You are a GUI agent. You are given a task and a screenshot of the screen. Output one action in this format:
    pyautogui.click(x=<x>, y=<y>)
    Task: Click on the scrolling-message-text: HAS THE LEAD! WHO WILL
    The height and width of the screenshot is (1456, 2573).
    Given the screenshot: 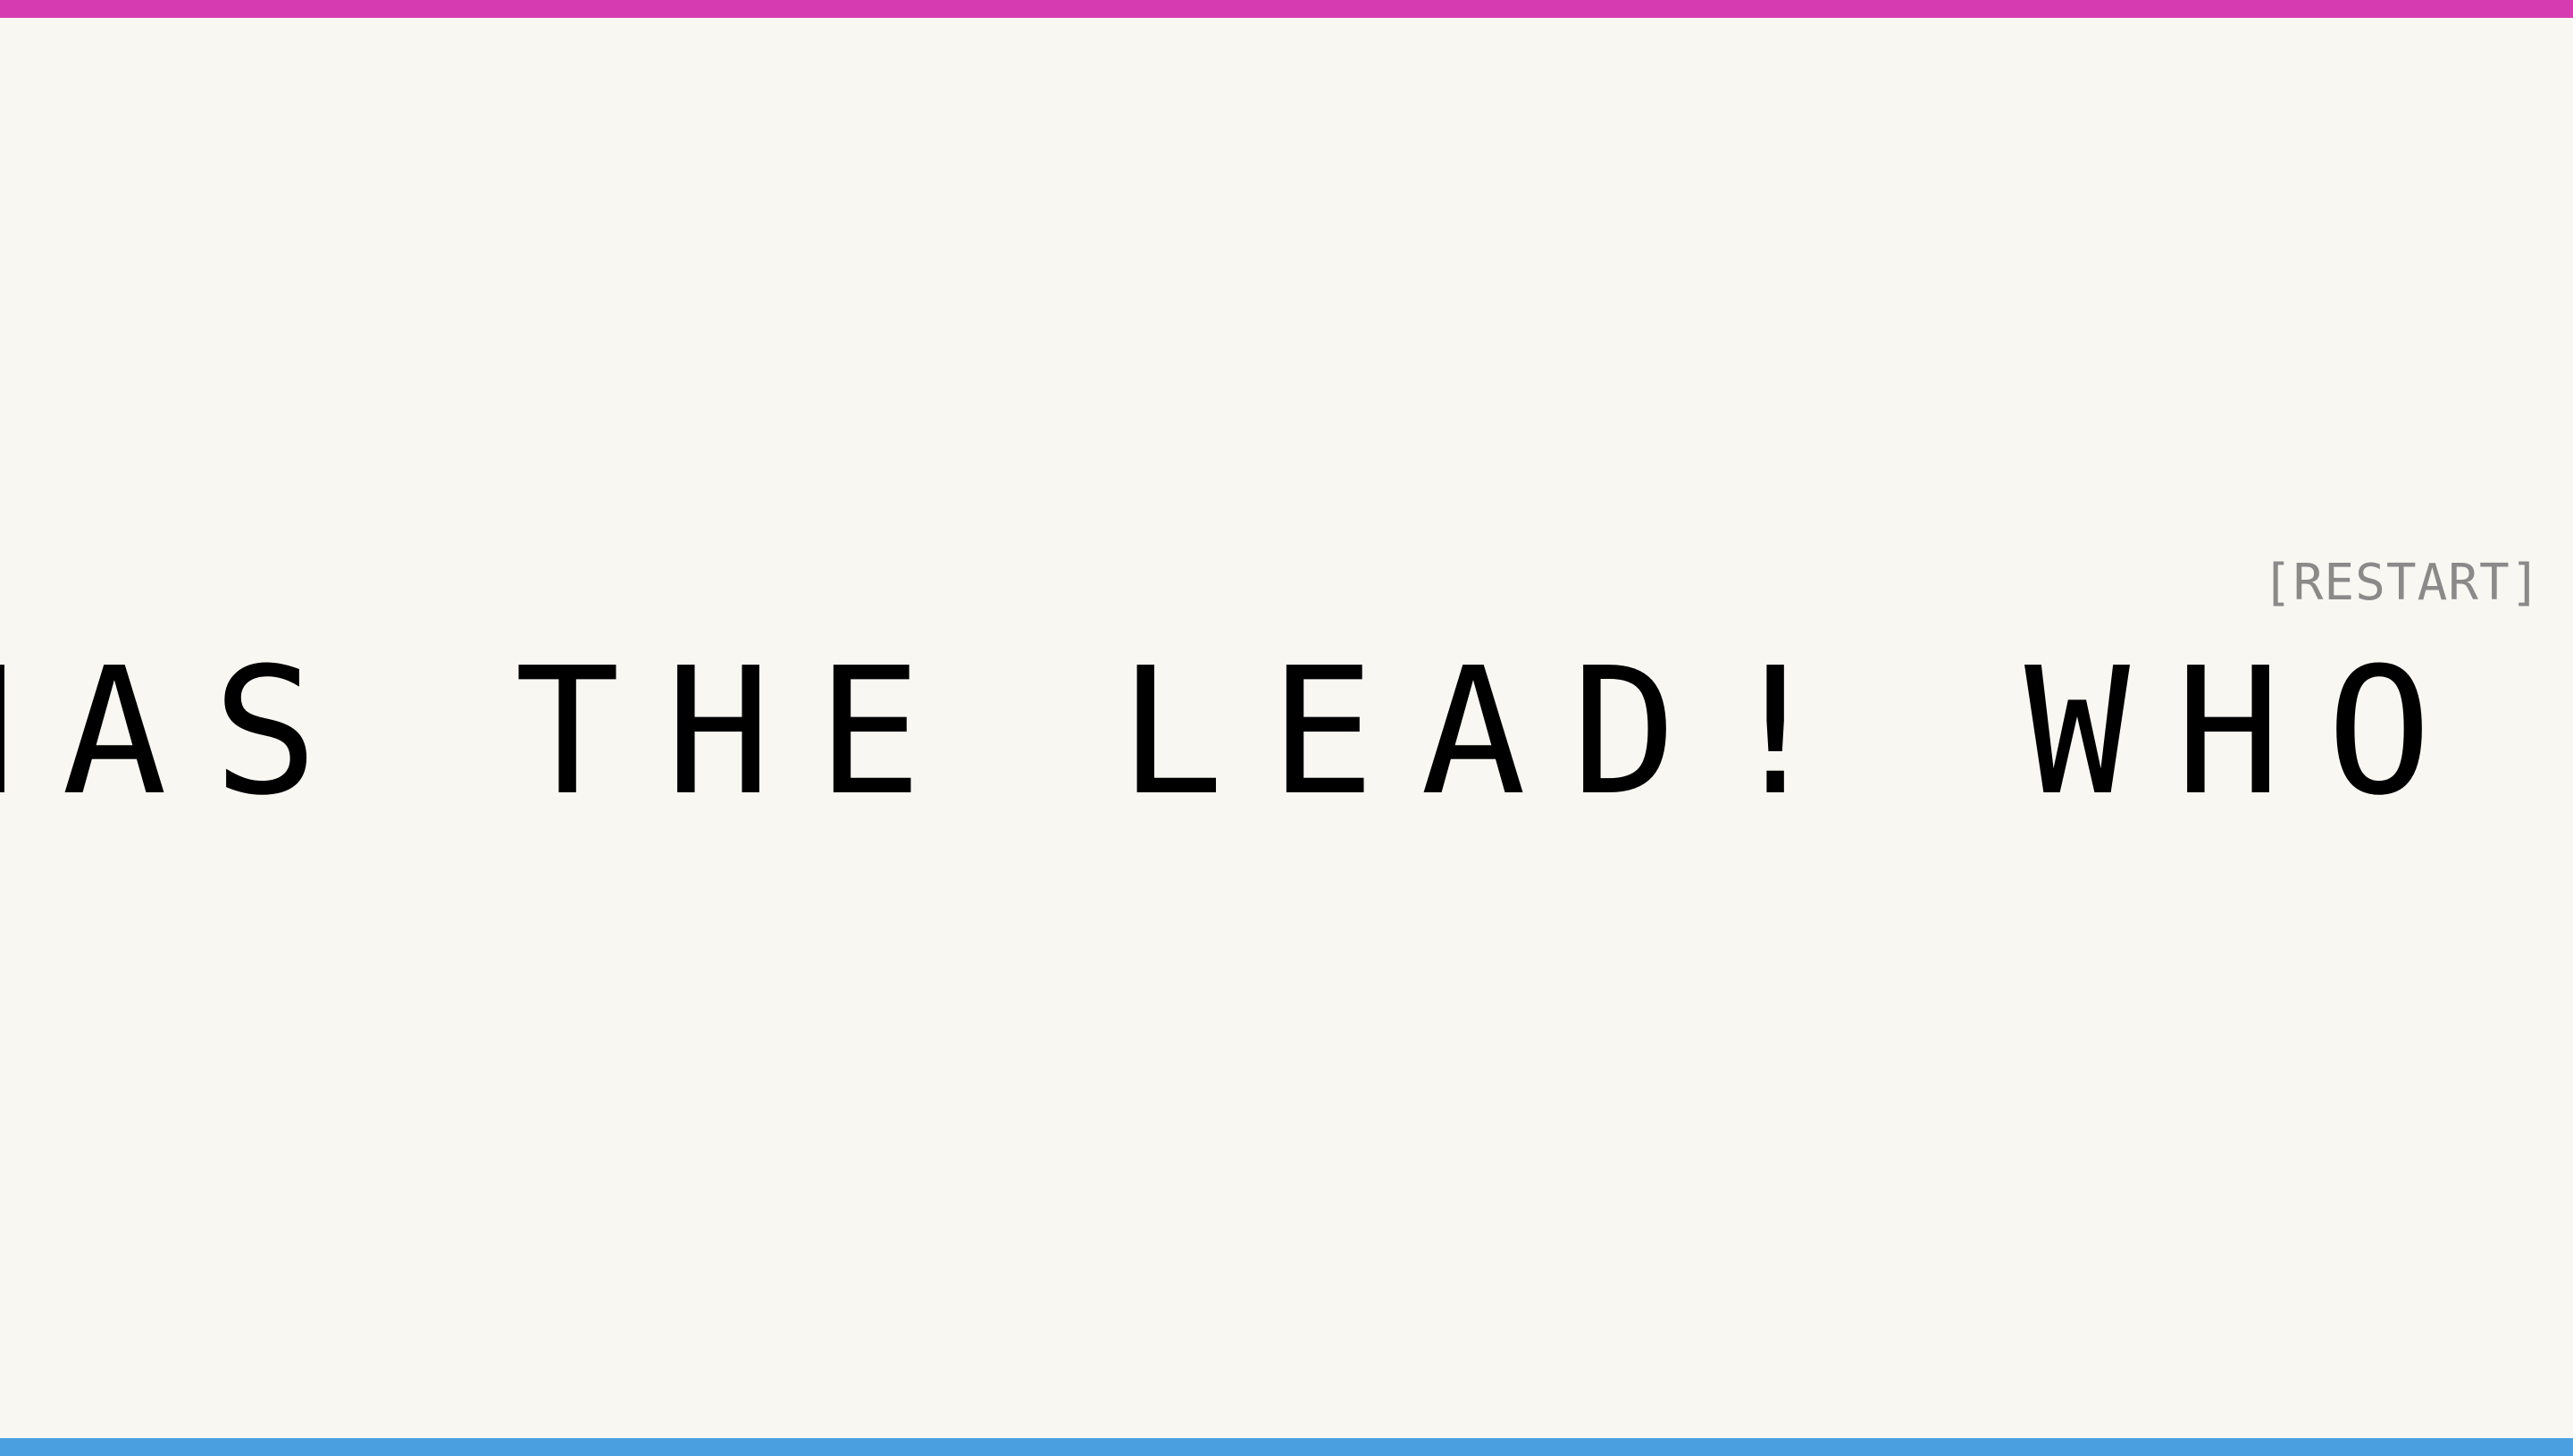 What is the action you would take?
    pyautogui.click(x=1286, y=732)
    